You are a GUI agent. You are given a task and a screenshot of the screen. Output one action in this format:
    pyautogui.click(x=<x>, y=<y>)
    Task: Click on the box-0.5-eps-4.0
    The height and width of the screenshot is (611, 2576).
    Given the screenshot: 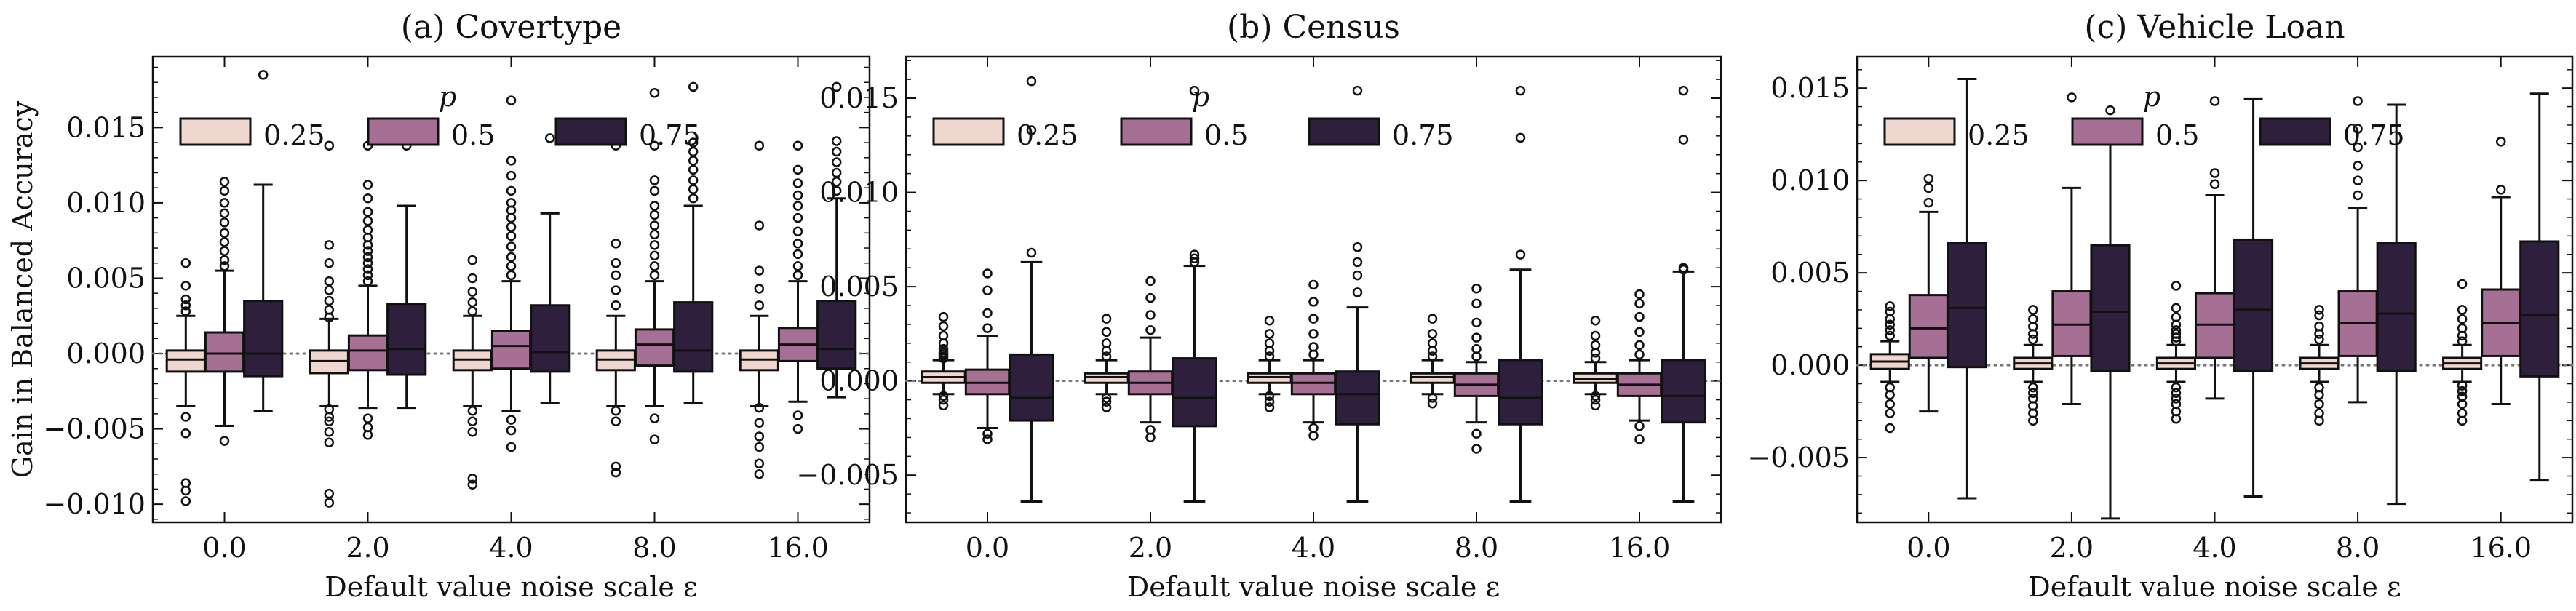 What is the action you would take?
    pyautogui.click(x=511, y=273)
    